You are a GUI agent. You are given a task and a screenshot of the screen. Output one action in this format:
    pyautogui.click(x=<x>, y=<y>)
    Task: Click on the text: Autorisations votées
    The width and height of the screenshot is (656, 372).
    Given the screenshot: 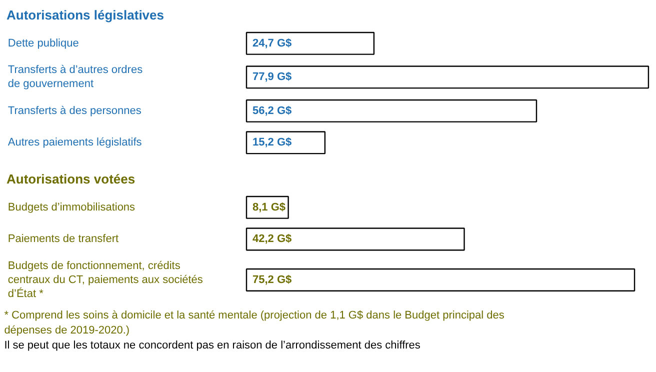 What is the action you would take?
    pyautogui.click(x=71, y=179)
    